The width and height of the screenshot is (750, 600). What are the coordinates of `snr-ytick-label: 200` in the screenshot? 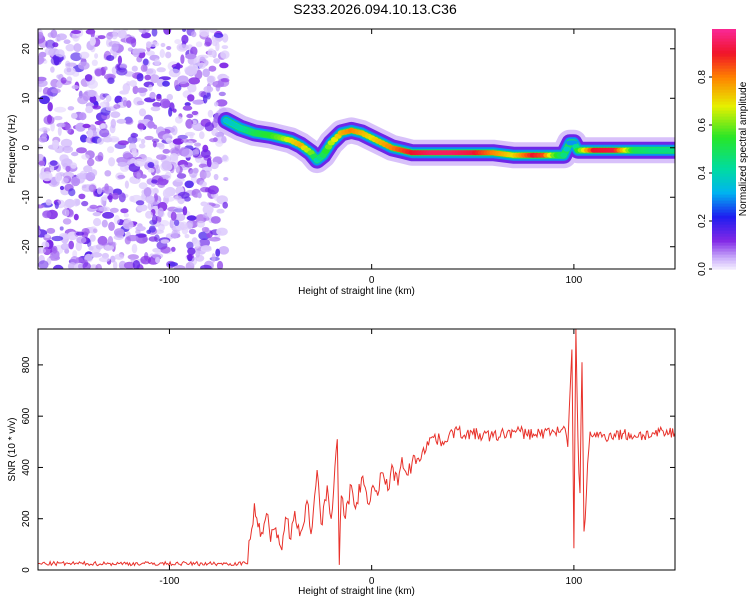 It's located at (26, 518).